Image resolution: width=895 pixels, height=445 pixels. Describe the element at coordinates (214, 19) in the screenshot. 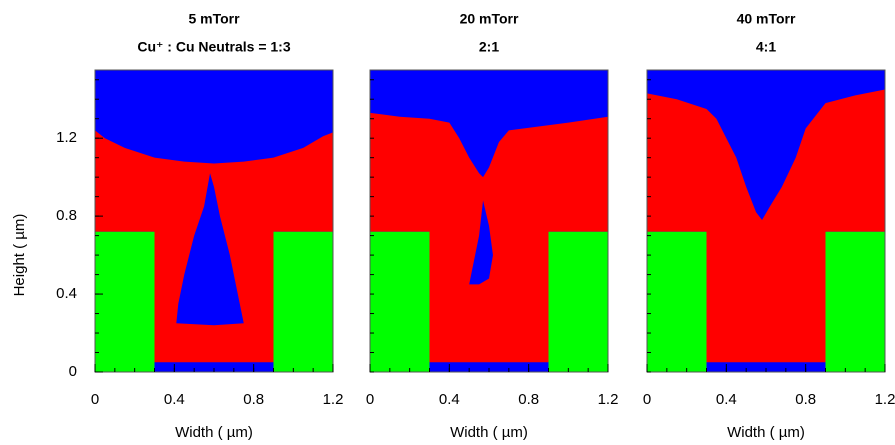

I see `panel-title: 5 mTorr` at that location.